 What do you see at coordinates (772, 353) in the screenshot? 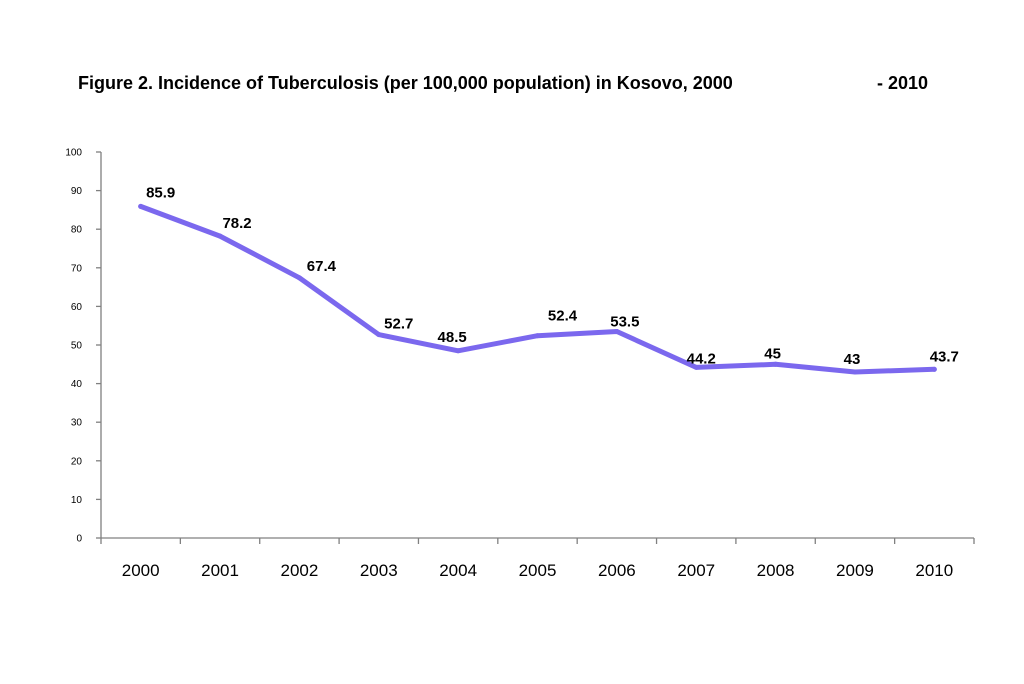
I see `data-label: 45` at bounding box center [772, 353].